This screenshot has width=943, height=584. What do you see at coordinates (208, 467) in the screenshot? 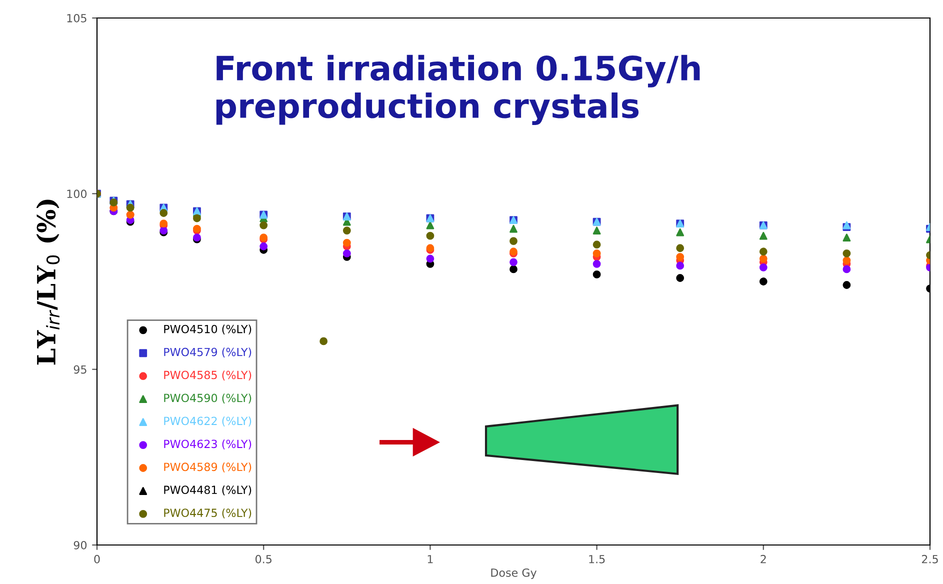
I see `legend-label: PWO4589 (%LY)` at bounding box center [208, 467].